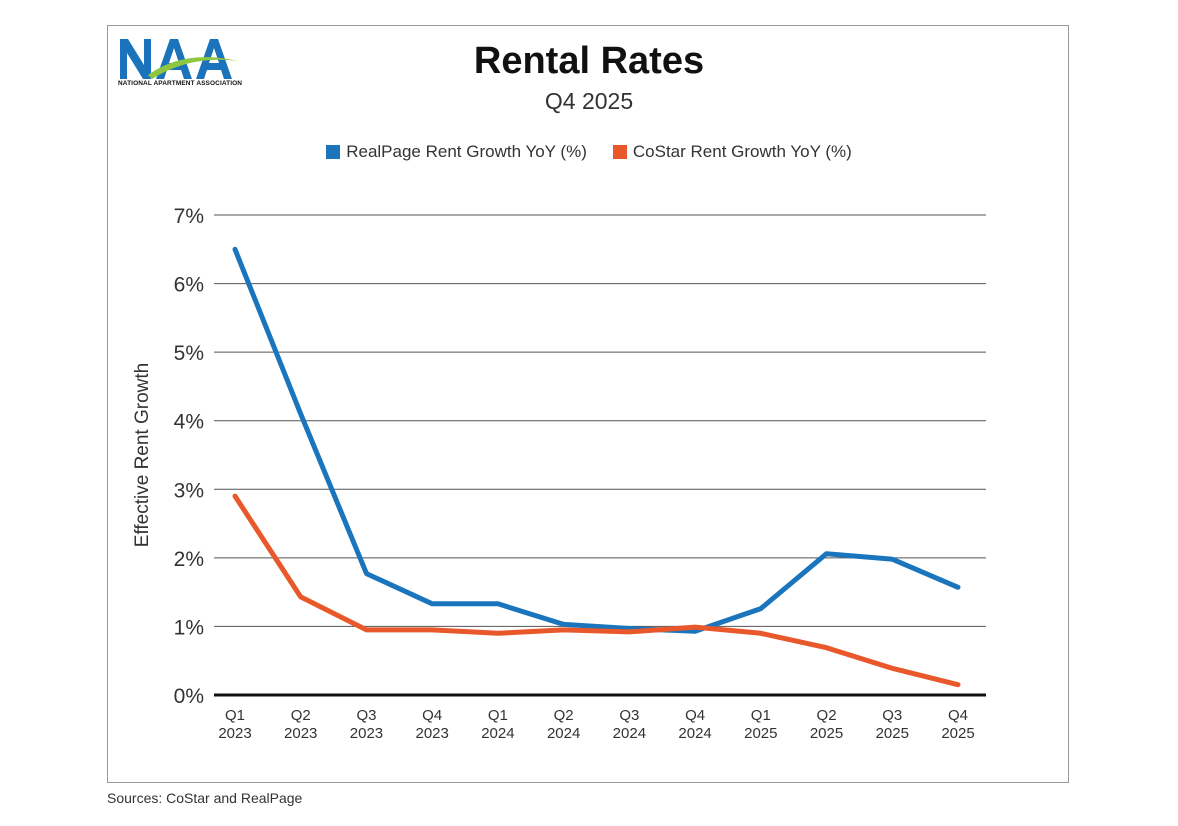 The image size is (1178, 826). What do you see at coordinates (189, 627) in the screenshot?
I see `y-tick-label: 1%` at bounding box center [189, 627].